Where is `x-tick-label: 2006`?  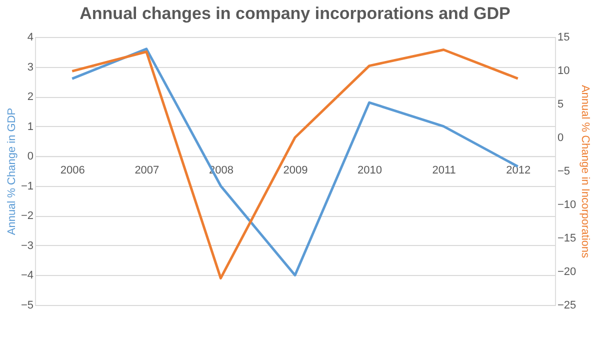
x-tick-label: 2006 is located at coordinates (72, 170).